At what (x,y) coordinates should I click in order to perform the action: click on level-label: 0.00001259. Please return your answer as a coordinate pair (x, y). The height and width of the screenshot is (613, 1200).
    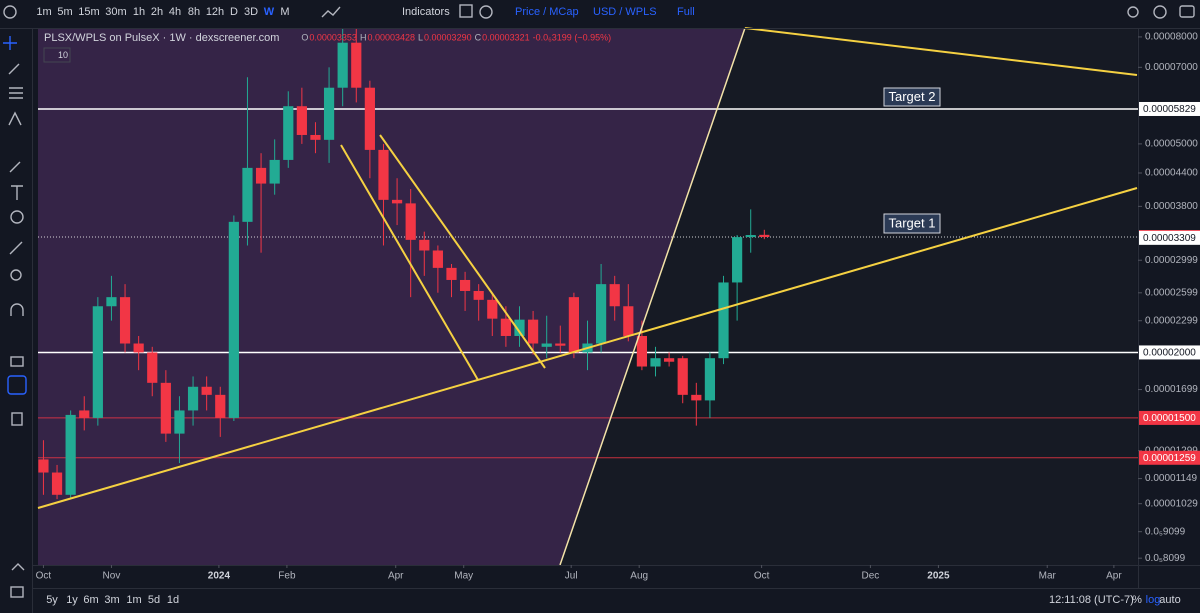
    Looking at the image, I should click on (1169, 458).